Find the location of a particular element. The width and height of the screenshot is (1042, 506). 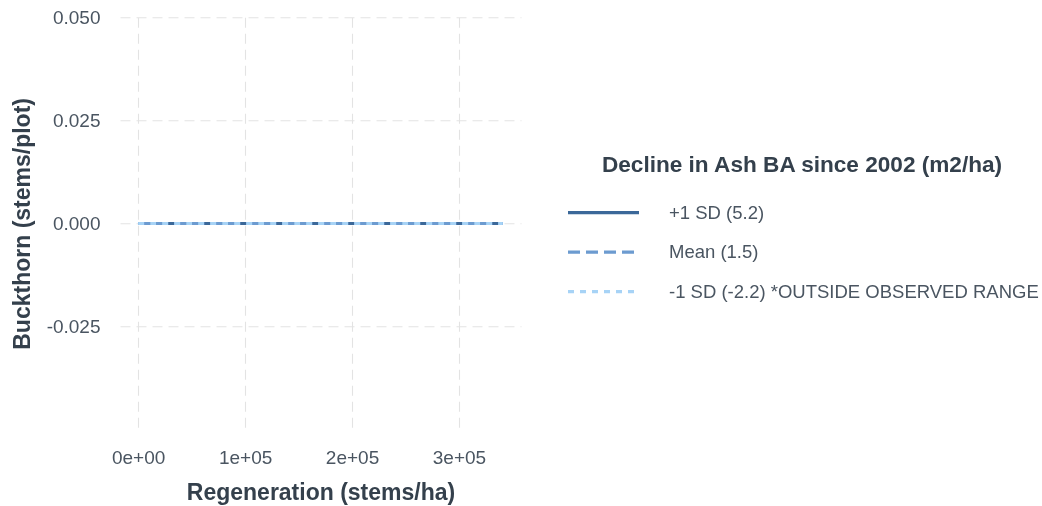

legend-label: Mean (1.5) is located at coordinates (714, 252).